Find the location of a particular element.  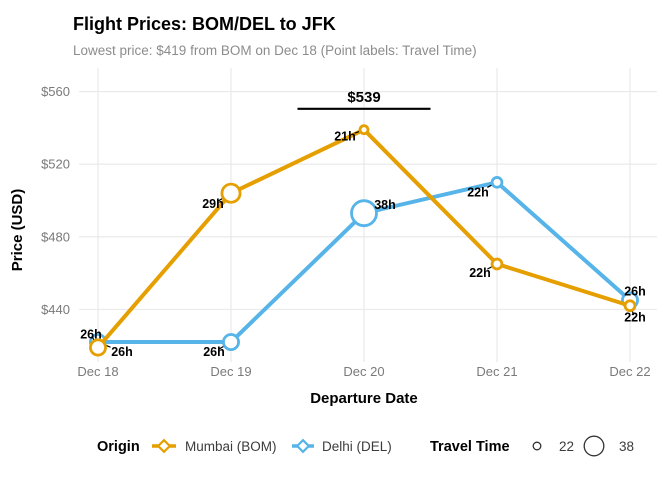

mumbai-key-point-icon is located at coordinates (164, 446).